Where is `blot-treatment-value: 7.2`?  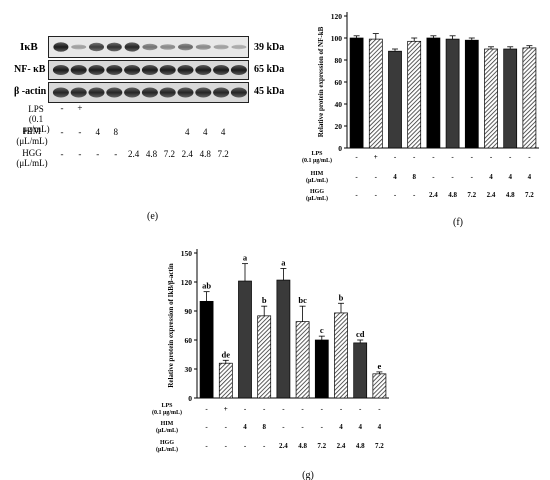
blot-treatment-value: 7.2 is located at coordinates (223, 154).